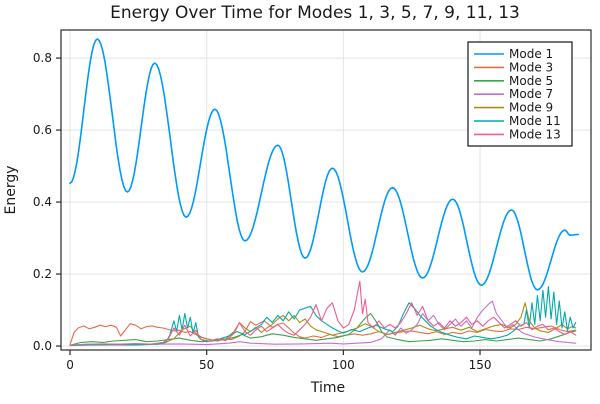 The height and width of the screenshot is (404, 600). What do you see at coordinates (42, 130) in the screenshot?
I see `y-tick-label: 0.6` at bounding box center [42, 130].